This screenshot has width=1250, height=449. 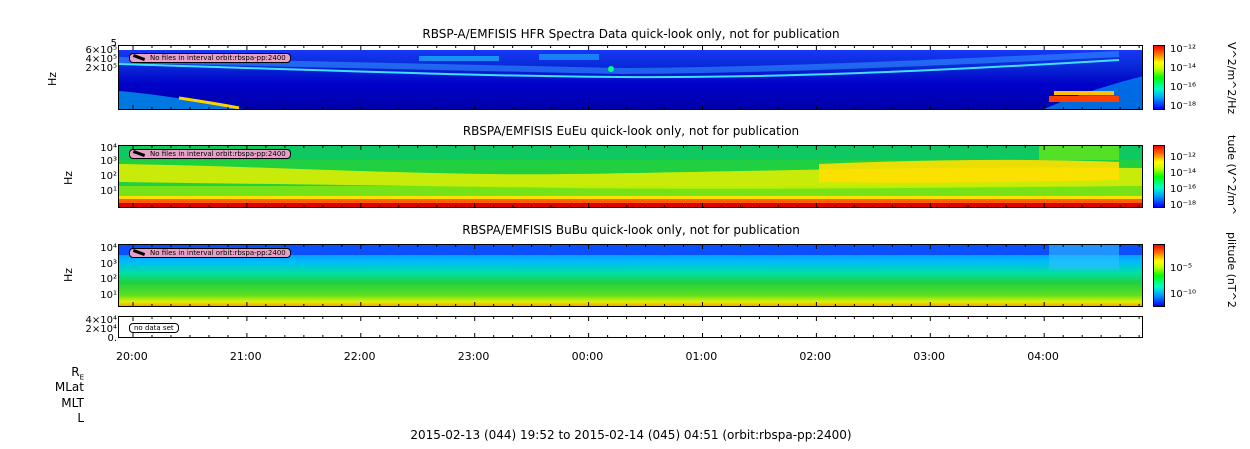 I want to click on panel1-colorbar, so click(x=1159, y=77).